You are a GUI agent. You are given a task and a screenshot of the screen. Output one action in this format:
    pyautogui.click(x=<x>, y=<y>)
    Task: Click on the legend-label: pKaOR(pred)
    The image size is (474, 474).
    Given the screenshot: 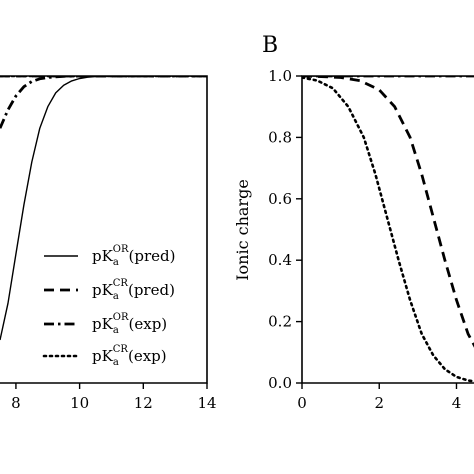 What is the action you would take?
    pyautogui.click(x=133, y=256)
    